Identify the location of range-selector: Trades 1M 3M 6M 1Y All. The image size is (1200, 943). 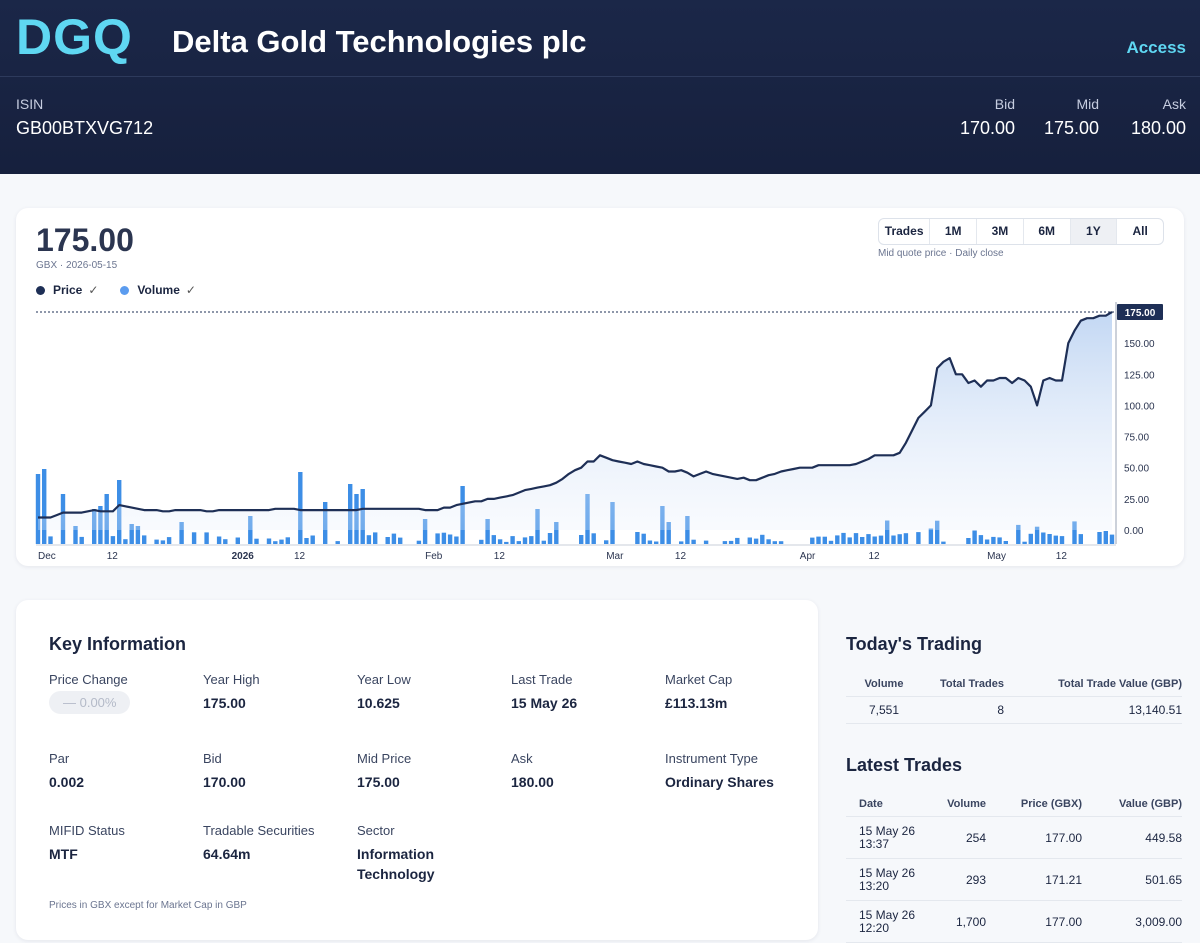
(1021, 231).